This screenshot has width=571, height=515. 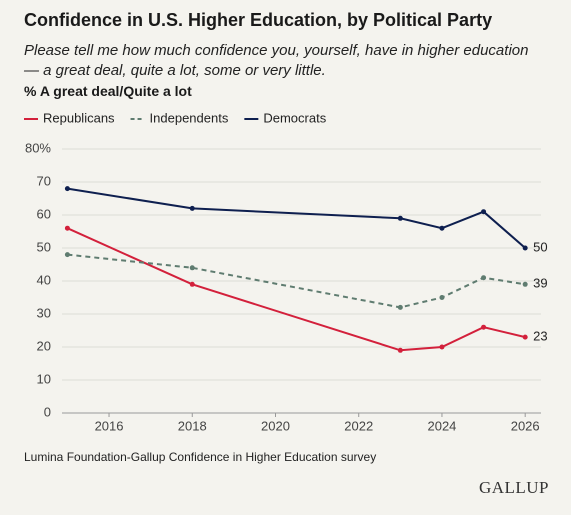 What do you see at coordinates (189, 117) in the screenshot?
I see `legend-label: Independents` at bounding box center [189, 117].